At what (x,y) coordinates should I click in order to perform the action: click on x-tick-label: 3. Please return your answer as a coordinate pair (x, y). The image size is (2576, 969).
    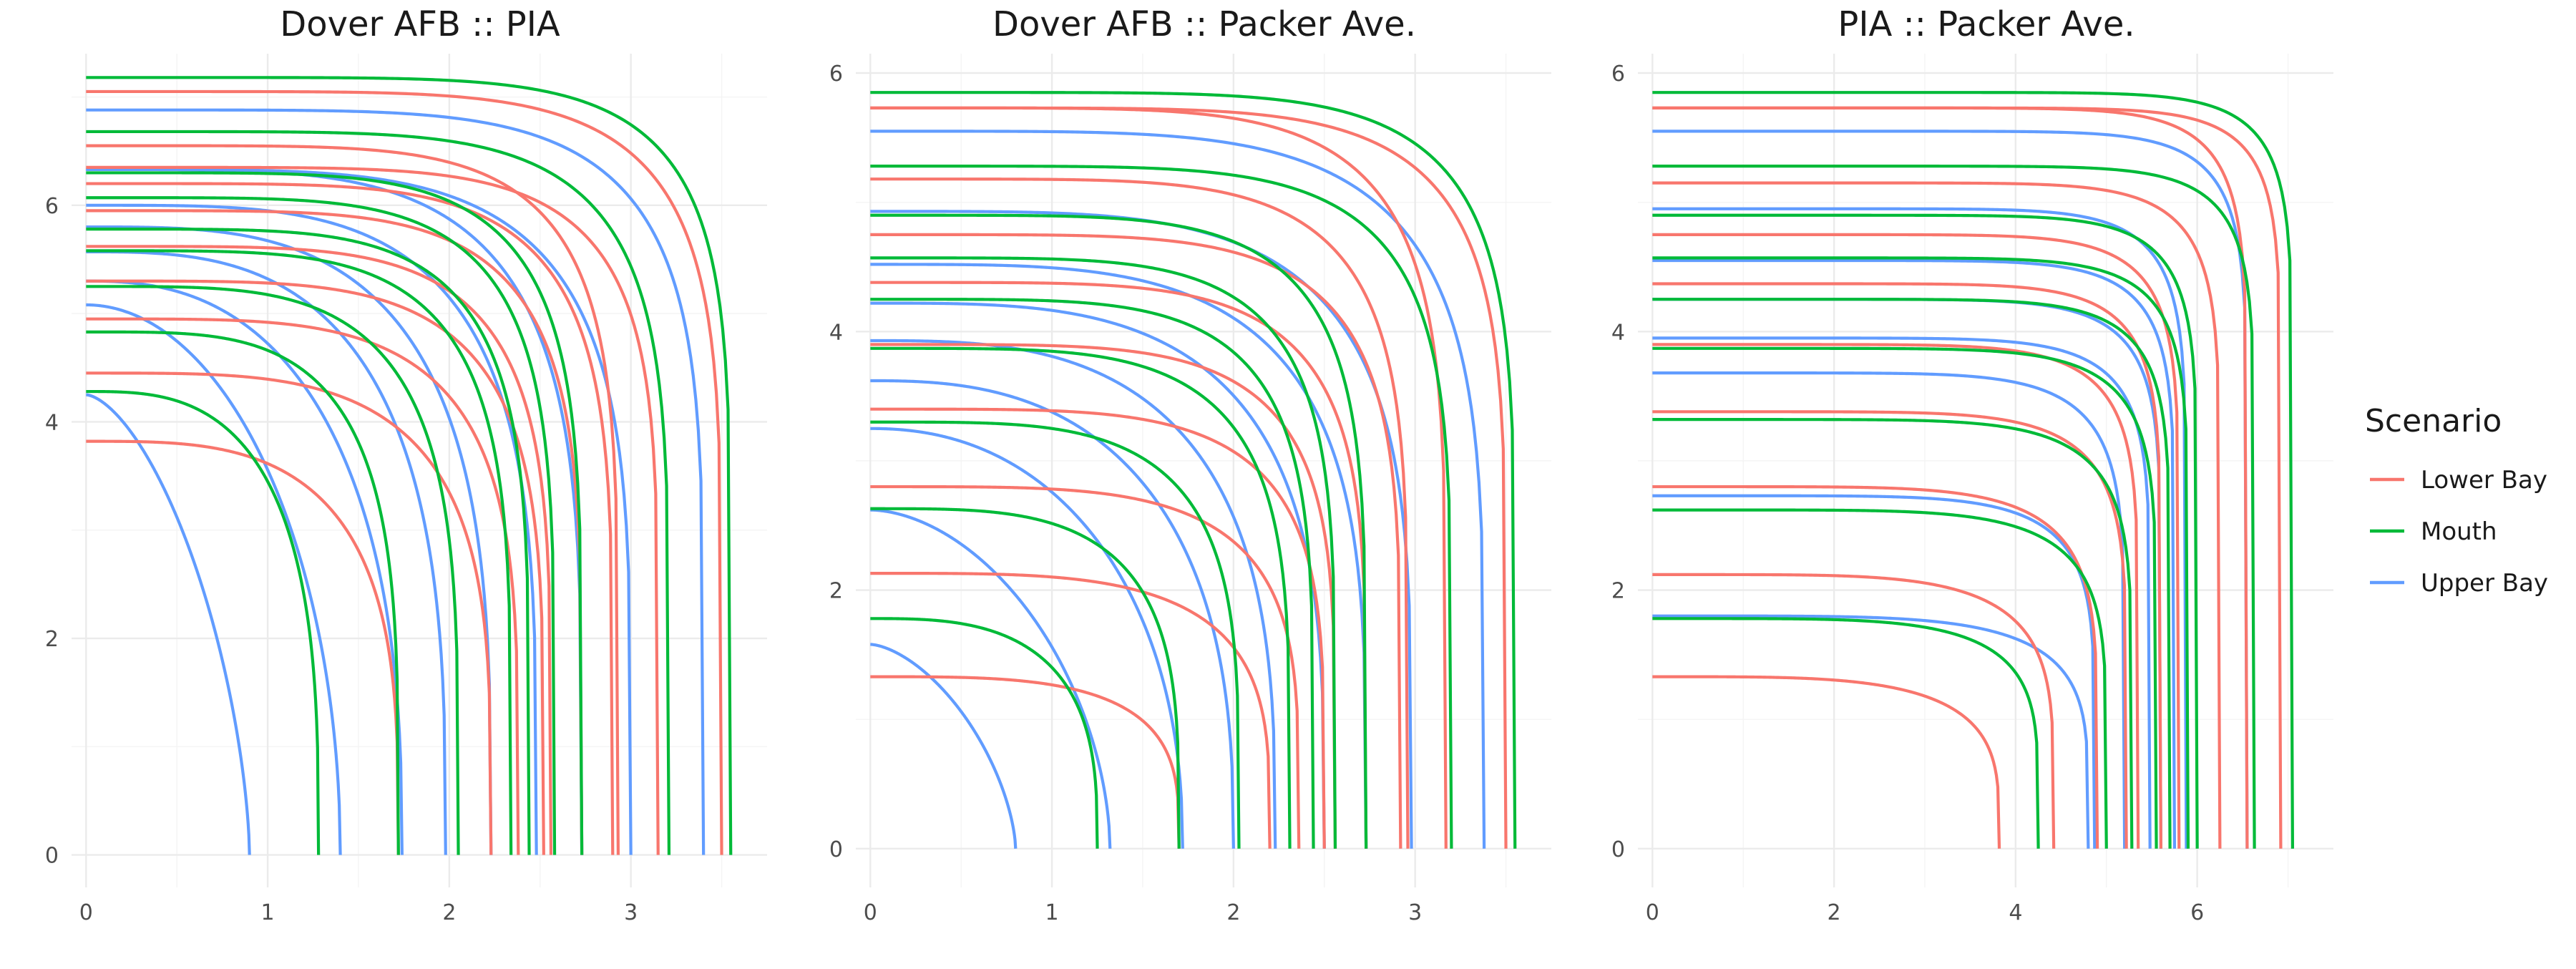
    Looking at the image, I should click on (1415, 912).